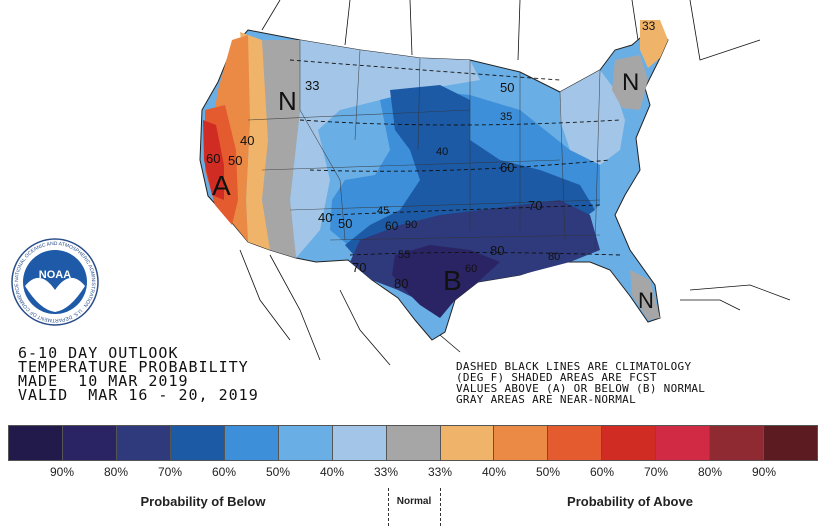 The image size is (828, 531). Describe the element at coordinates (574, 366) in the screenshot. I see `notes-line-1: DASHED BLACK LINES ARE CLIMATOLOGY` at that location.